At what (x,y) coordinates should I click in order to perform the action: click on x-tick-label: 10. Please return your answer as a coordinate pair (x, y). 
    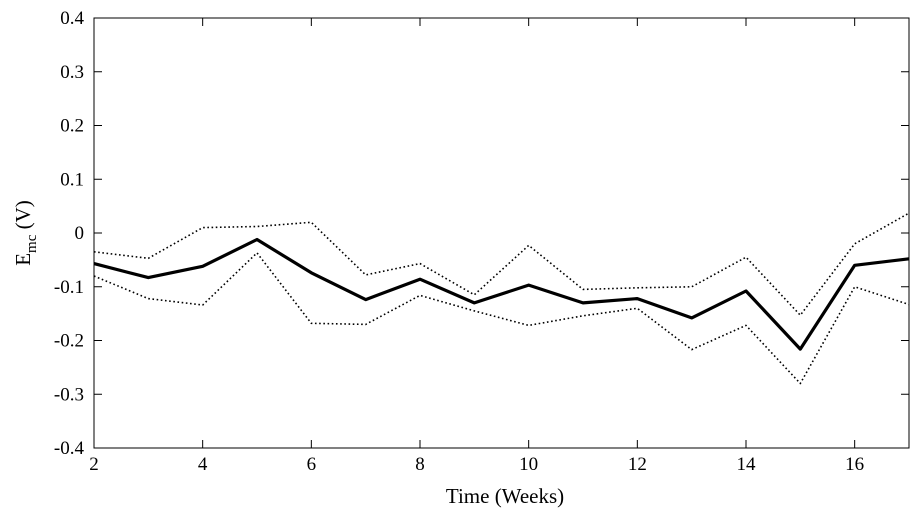
    Looking at the image, I should click on (528, 464).